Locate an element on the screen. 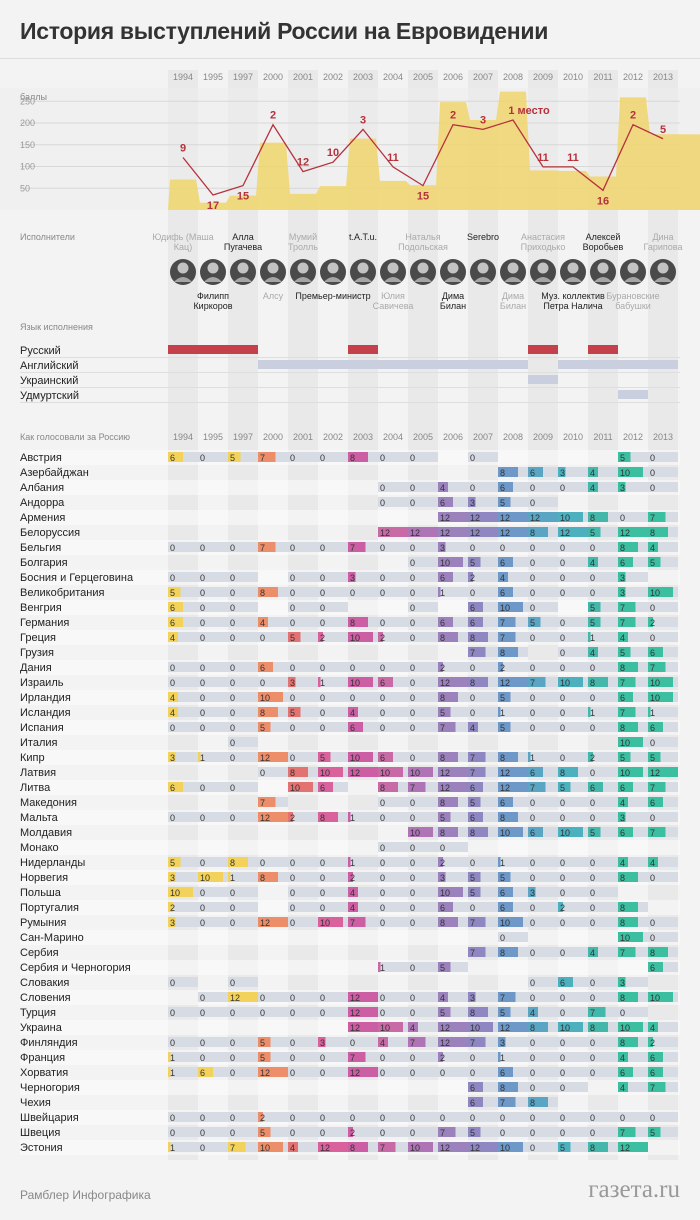  year-label-top: 2007 is located at coordinates (483, 77).